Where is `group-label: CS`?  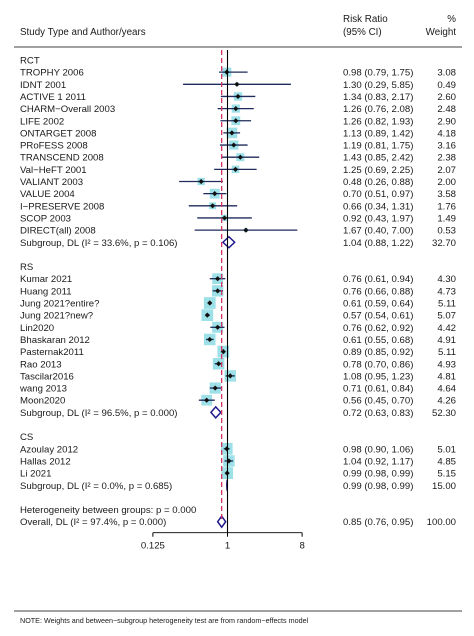
group-label: CS is located at coordinates (26, 437).